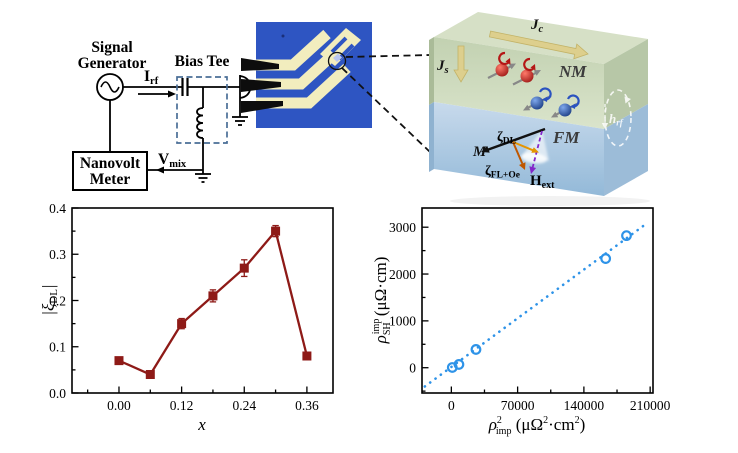 The height and width of the screenshot is (453, 738). What do you see at coordinates (110, 87) in the screenshot?
I see `sine-wave-icon` at bounding box center [110, 87].